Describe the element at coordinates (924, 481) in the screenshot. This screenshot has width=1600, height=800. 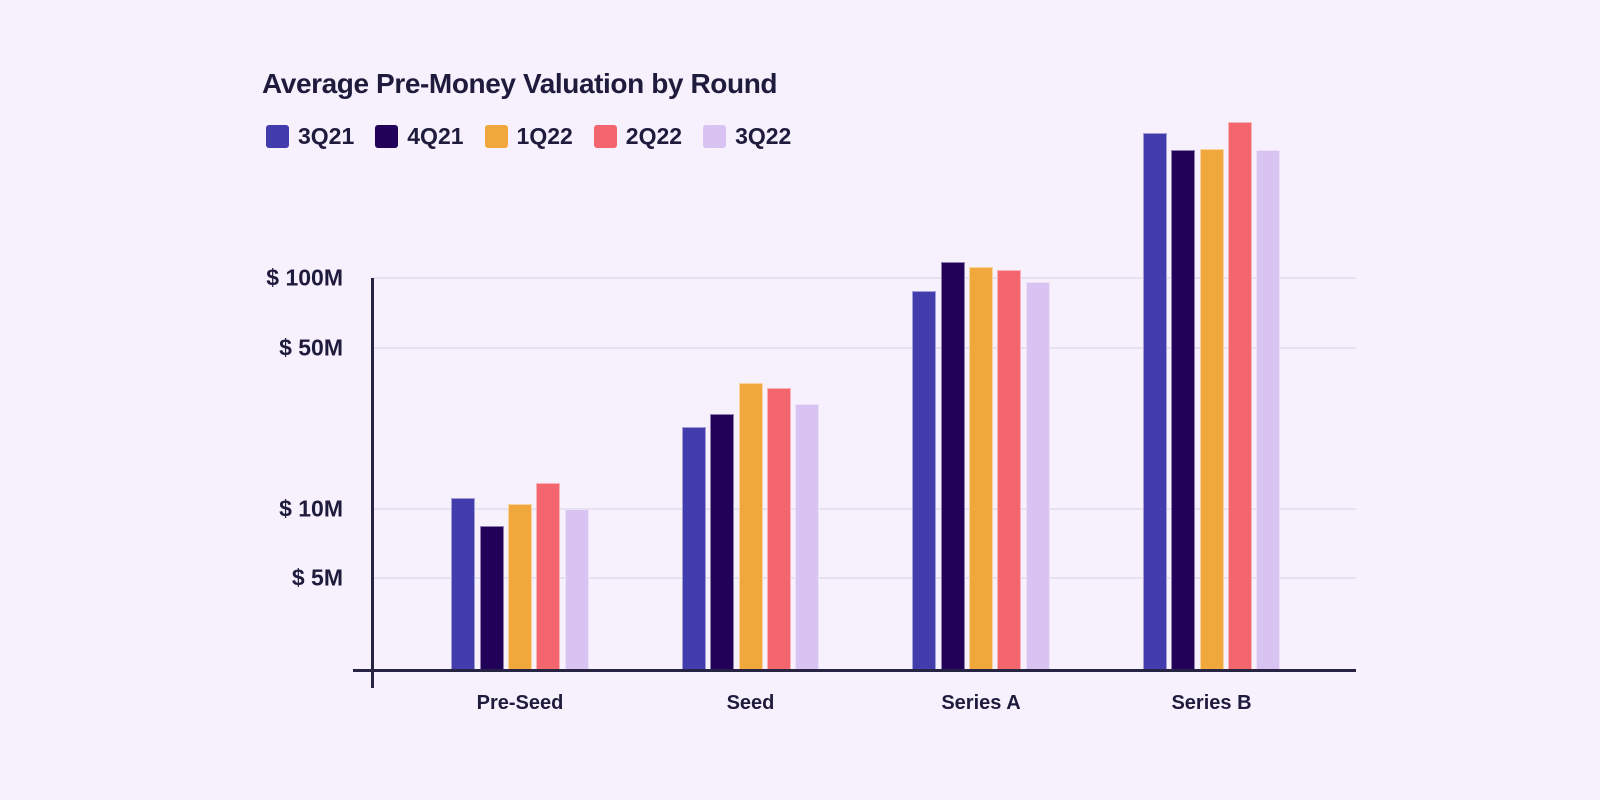
I see `bar-3Q21-series-a` at that location.